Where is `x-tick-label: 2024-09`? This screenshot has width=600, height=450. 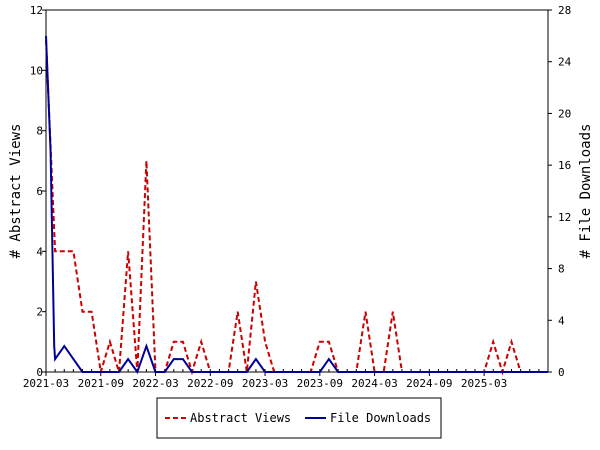 x-tick-label: 2024-09 is located at coordinates (429, 383).